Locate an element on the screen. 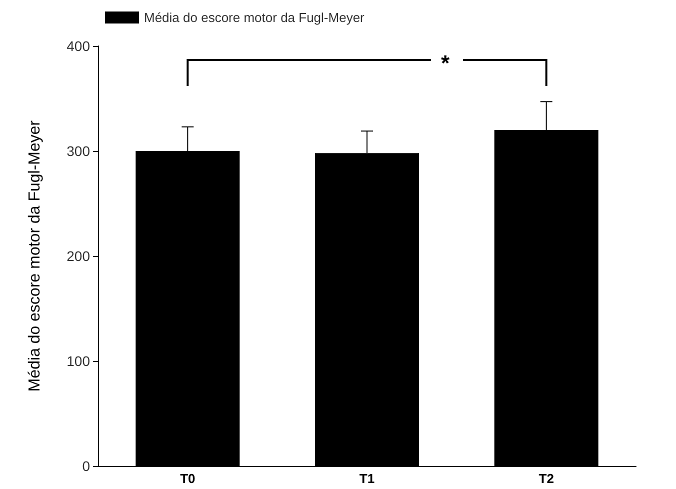 The image size is (676, 489). legend-label: Média do escore motor da Fugl-Meyer is located at coordinates (255, 17).